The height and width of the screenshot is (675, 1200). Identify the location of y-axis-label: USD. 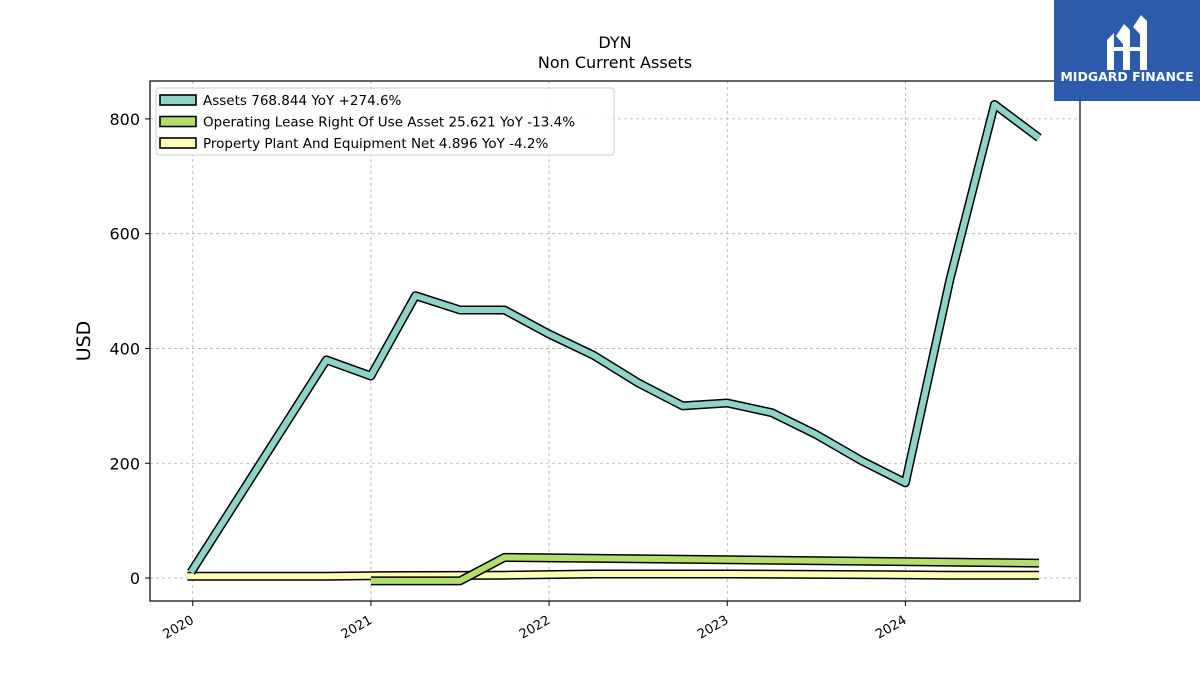
(84, 341).